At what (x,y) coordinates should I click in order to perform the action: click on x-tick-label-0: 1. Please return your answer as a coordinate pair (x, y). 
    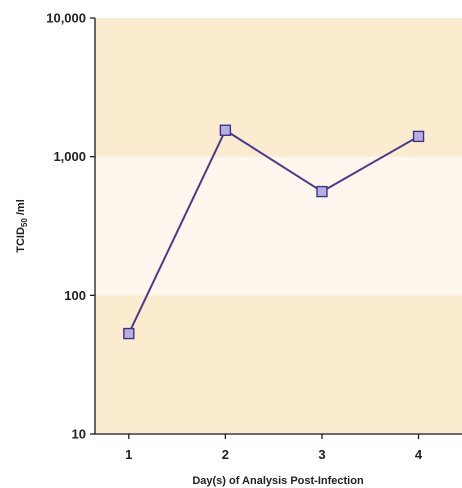
    Looking at the image, I should click on (128, 454).